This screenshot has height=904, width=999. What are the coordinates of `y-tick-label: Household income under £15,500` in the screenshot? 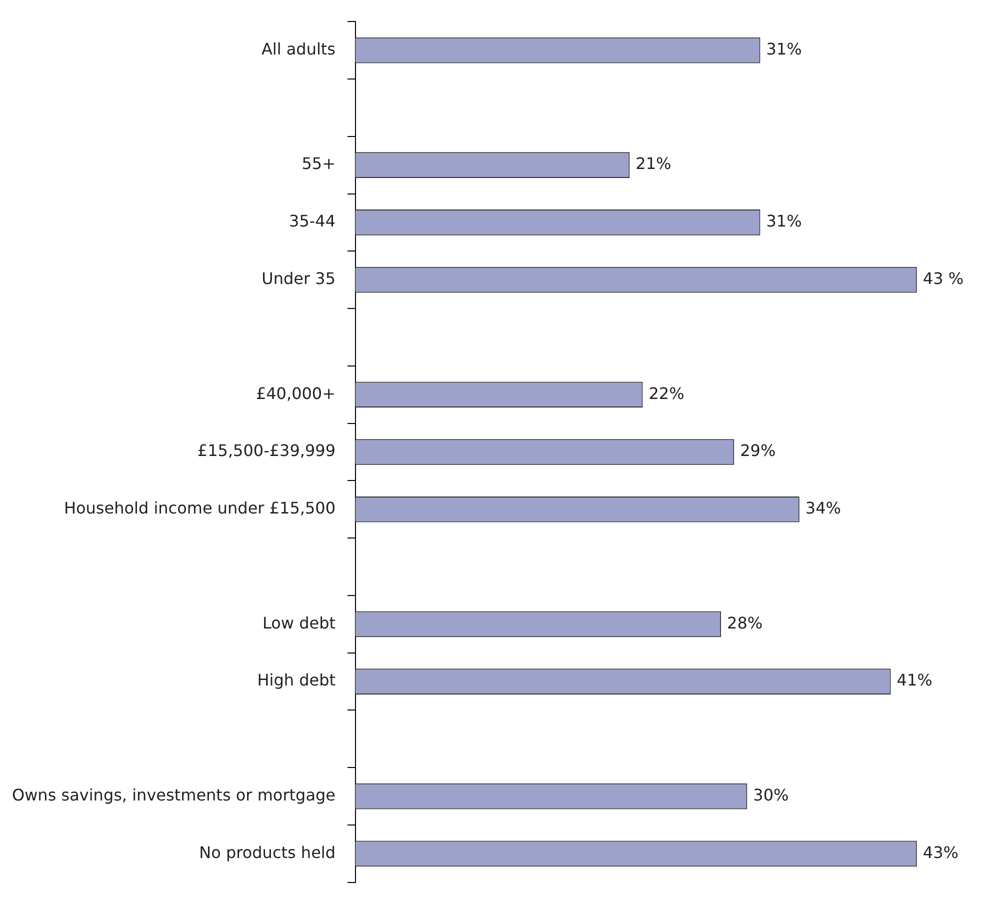 It's located at (200, 508).